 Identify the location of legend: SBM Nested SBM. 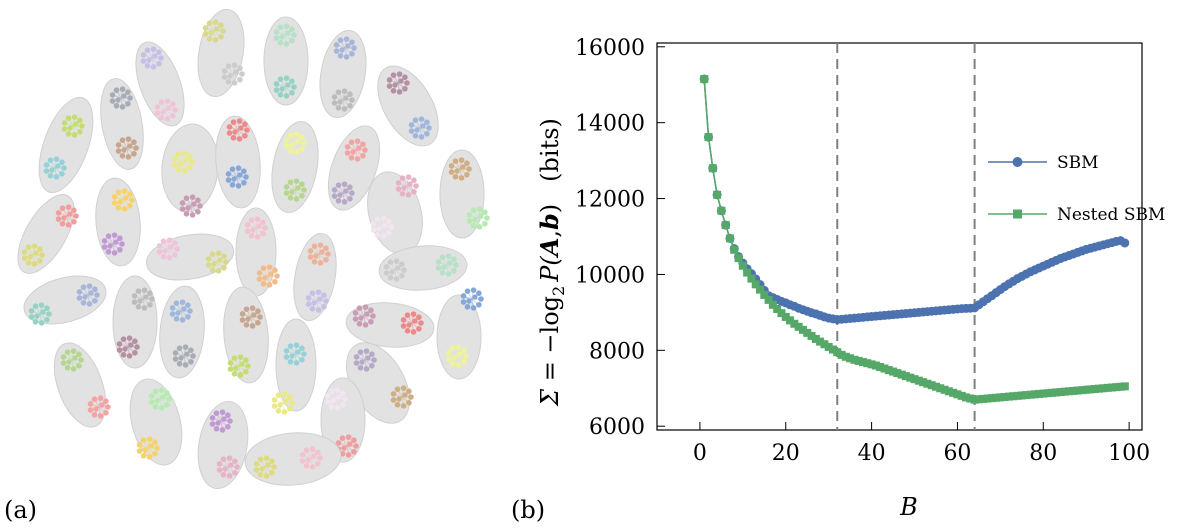
(1076, 189).